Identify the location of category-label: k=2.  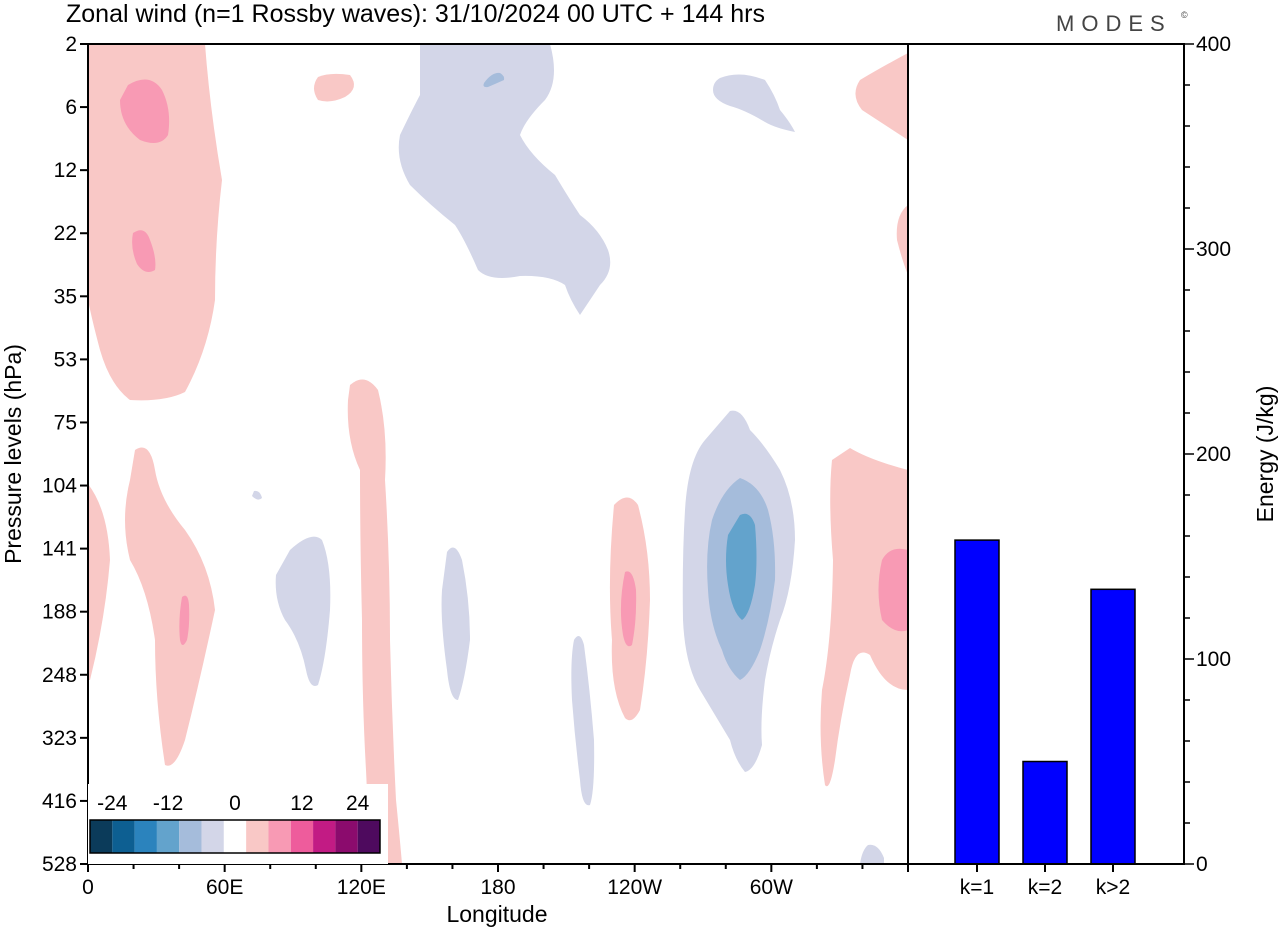
(1045, 887).